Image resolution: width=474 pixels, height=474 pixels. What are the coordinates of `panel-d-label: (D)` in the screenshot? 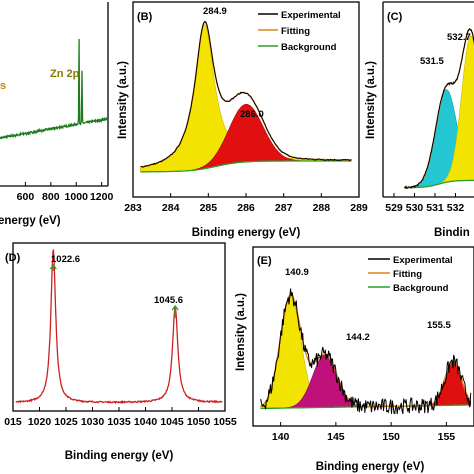 It's located at (13, 258).